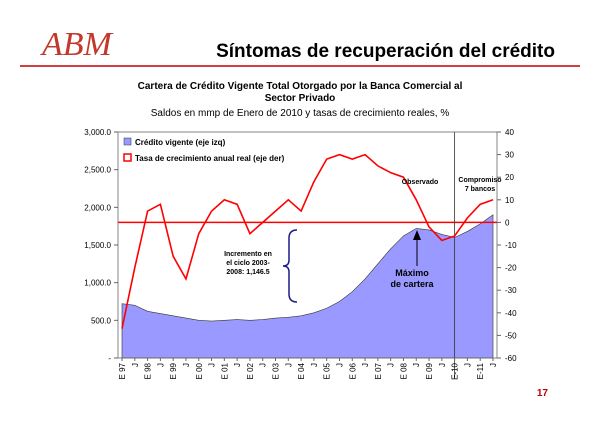 The height and width of the screenshot is (424, 600). I want to click on x-tick-label: E 99, so click(173, 370).